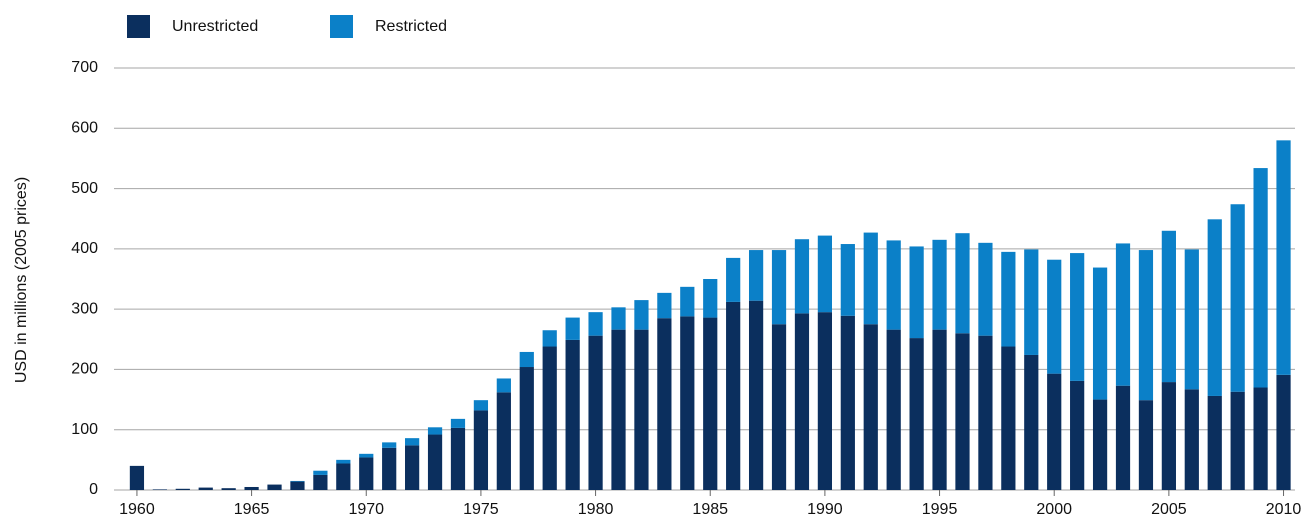 The image size is (1307, 527). What do you see at coordinates (137, 509) in the screenshot?
I see `x-tick-label: 1960` at bounding box center [137, 509].